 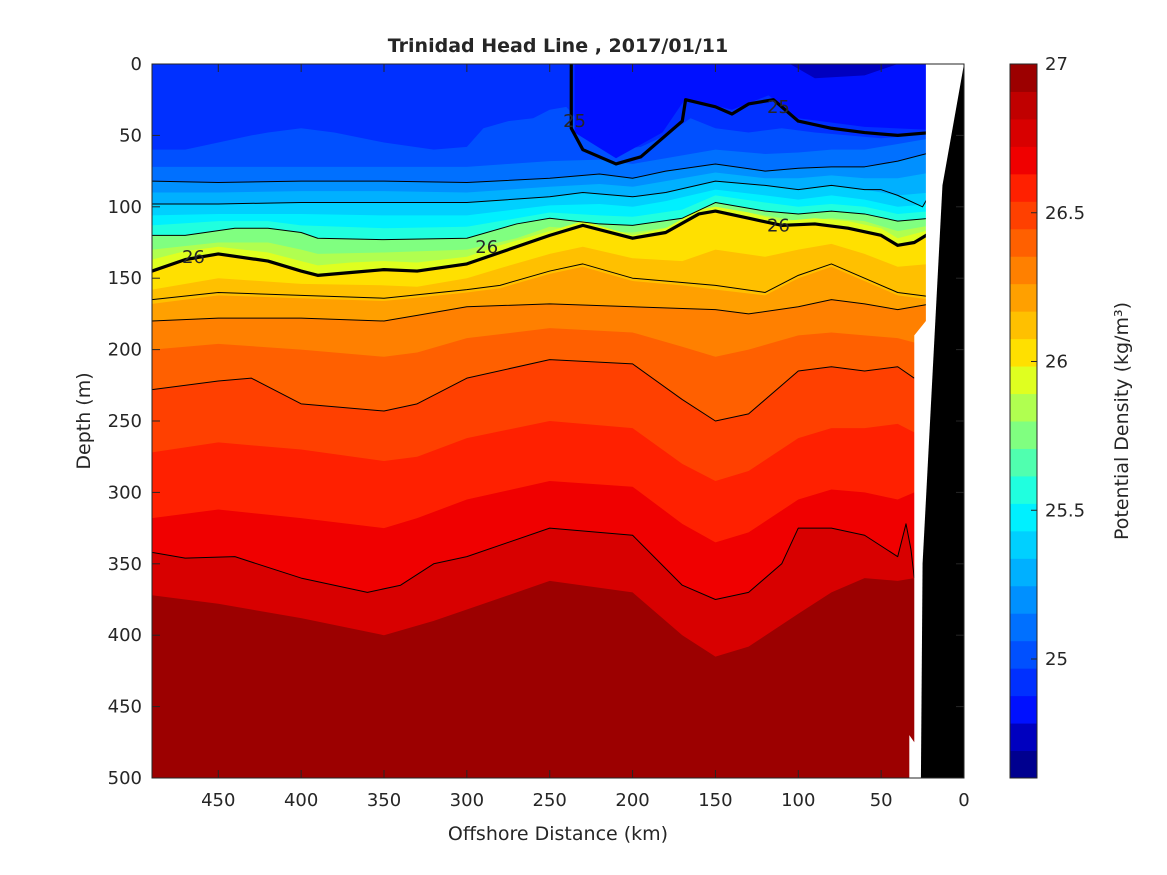 I want to click on colorbar-tick-label: 25, so click(x=1056, y=659).